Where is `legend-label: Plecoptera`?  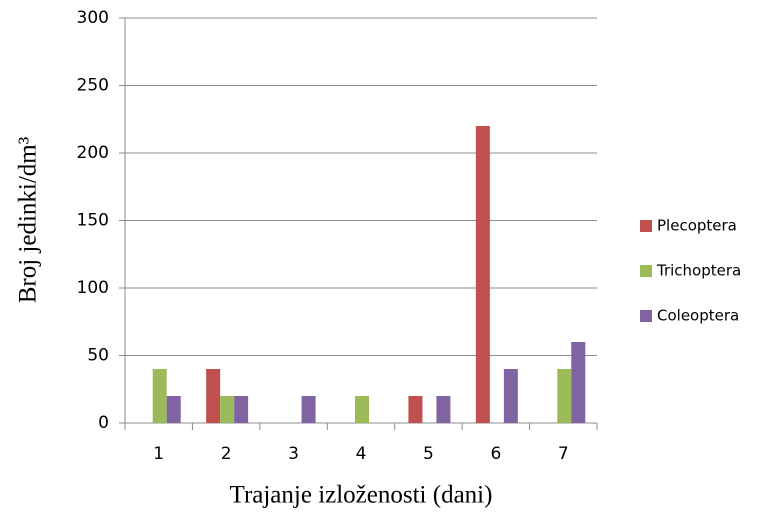 legend-label: Plecoptera is located at coordinates (697, 226).